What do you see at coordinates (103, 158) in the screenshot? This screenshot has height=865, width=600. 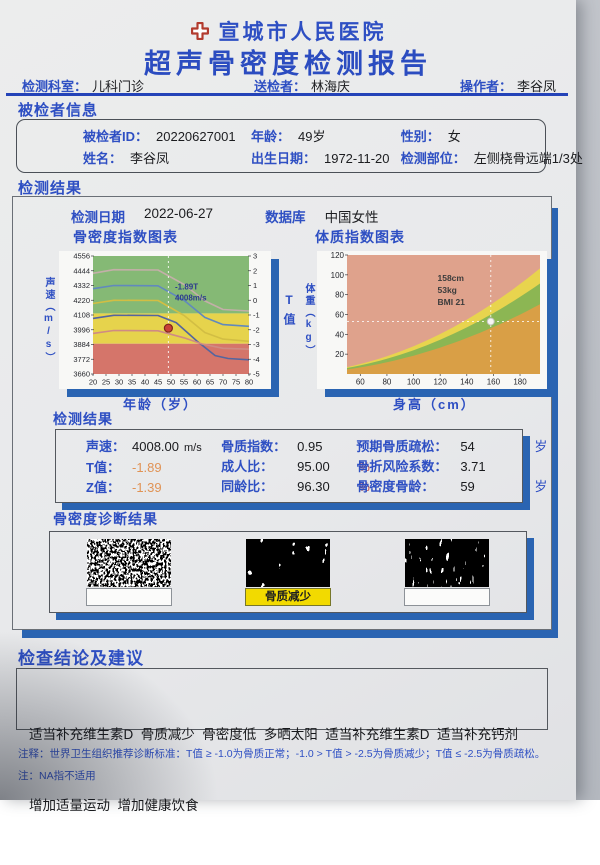 I see `patient-name-label: 姓名：` at bounding box center [103, 158].